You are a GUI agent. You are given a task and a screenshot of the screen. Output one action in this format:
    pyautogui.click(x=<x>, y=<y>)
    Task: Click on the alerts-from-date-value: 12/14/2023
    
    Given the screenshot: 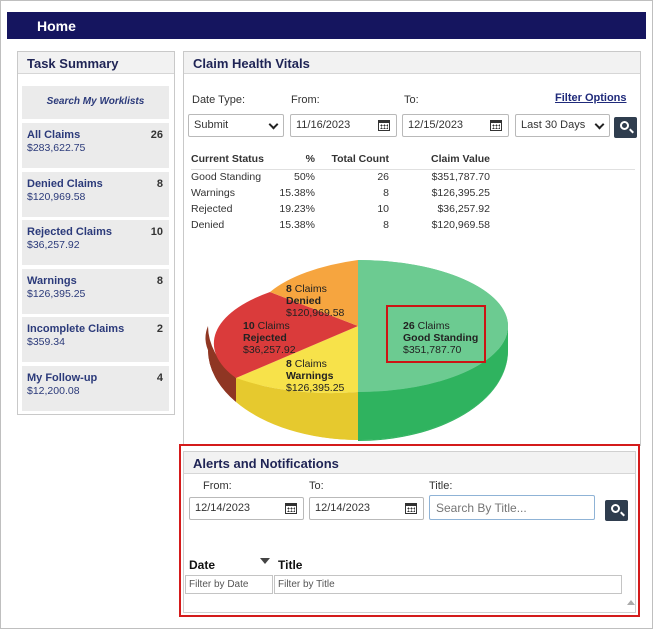 What is the action you would take?
    pyautogui.click(x=223, y=508)
    